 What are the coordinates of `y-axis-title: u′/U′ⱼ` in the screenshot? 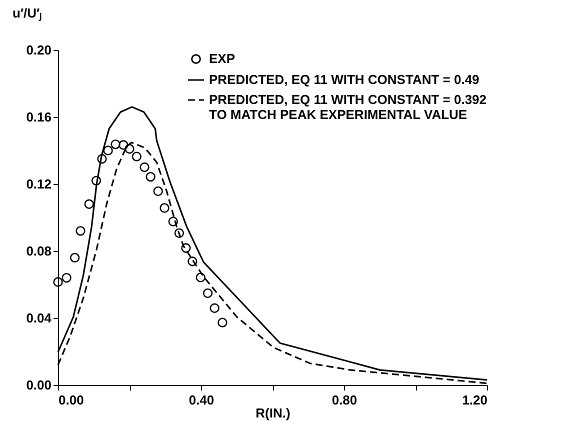 It's located at (27, 14).